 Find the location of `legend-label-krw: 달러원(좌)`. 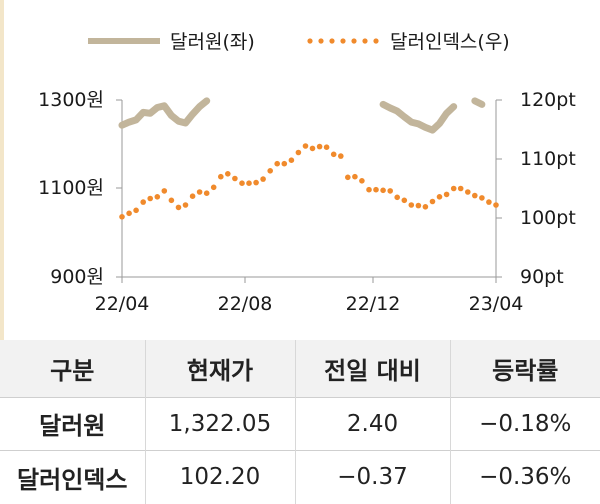

legend-label-krw: 달러원(좌) is located at coordinates (212, 42).